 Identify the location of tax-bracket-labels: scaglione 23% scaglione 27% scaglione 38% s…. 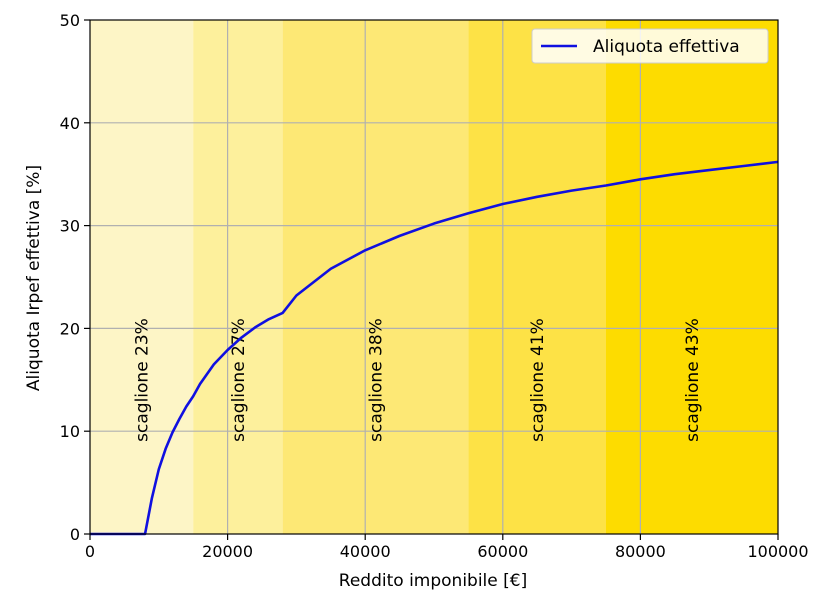
(418, 380).